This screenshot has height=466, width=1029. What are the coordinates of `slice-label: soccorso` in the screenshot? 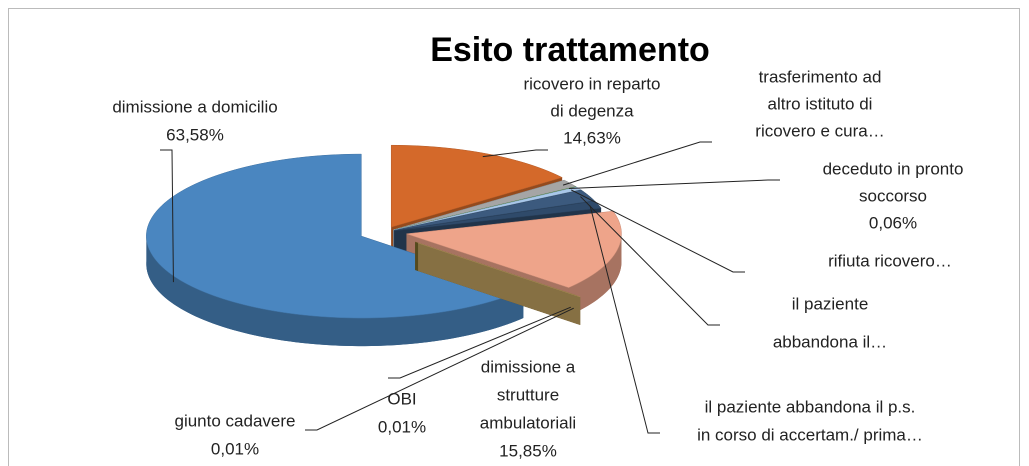 It's located at (893, 195).